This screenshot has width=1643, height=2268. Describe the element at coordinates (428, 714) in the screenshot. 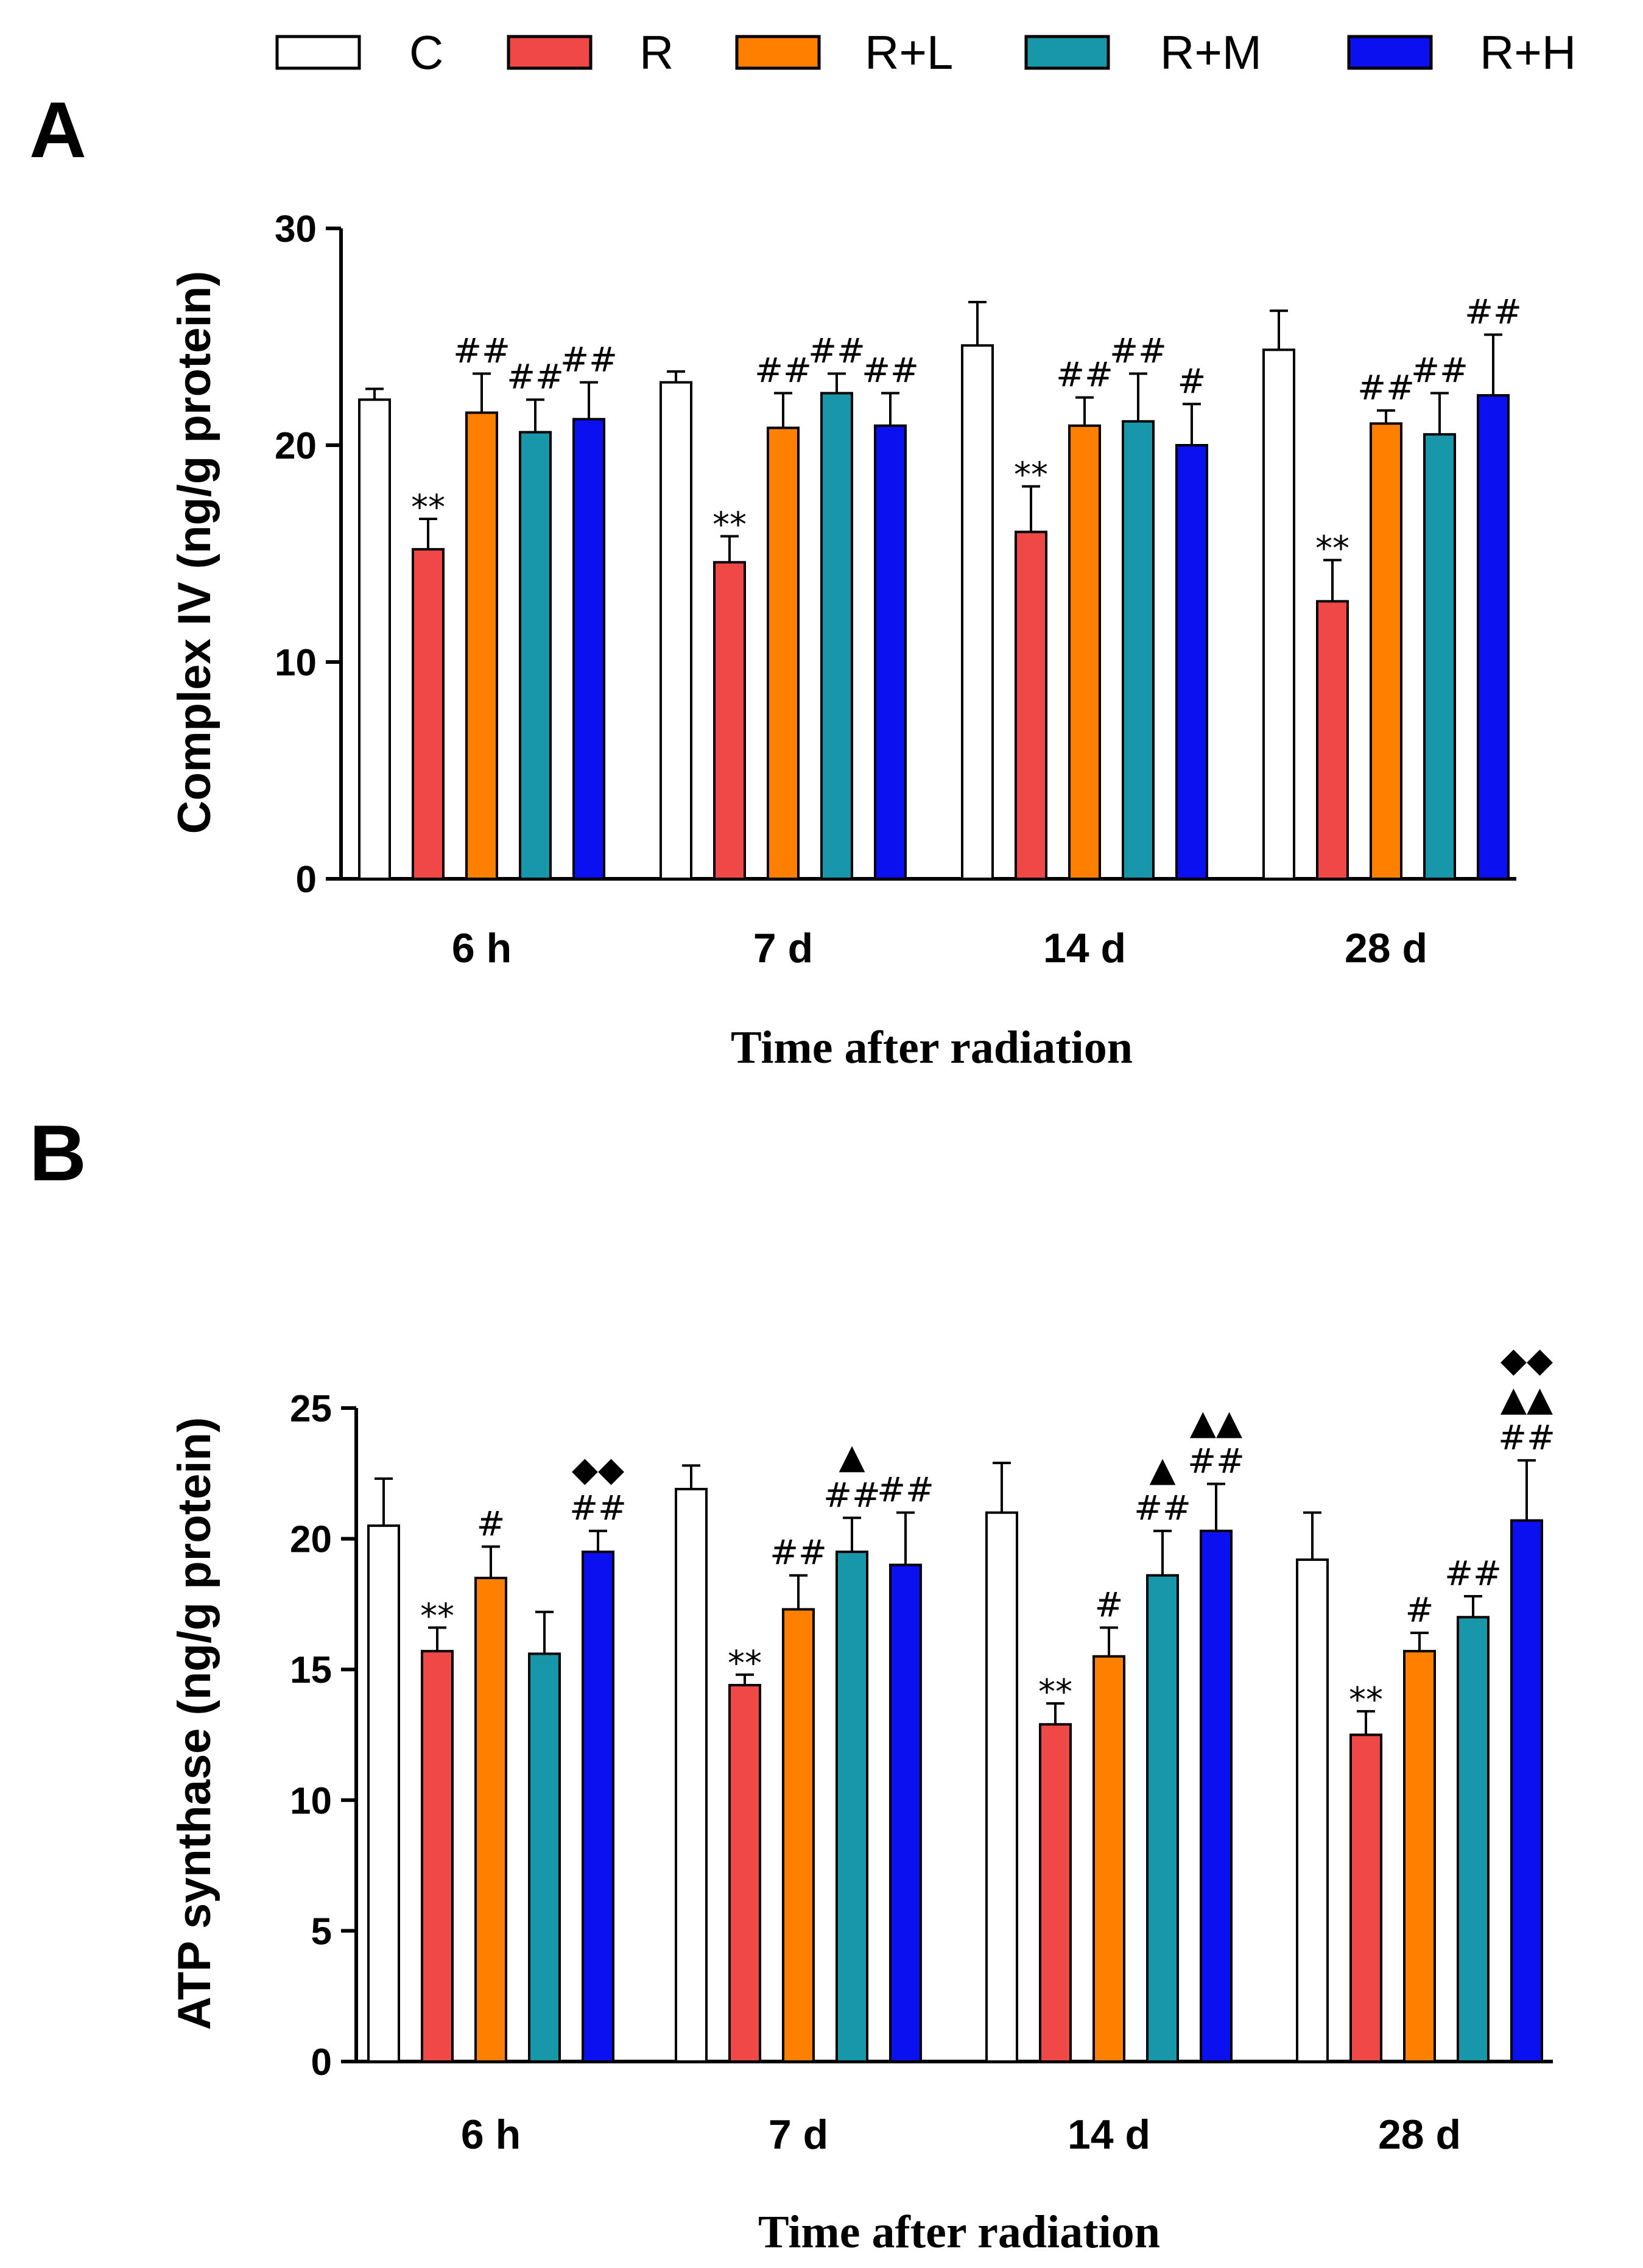

I see `panel-a-bar-r-6-h` at that location.